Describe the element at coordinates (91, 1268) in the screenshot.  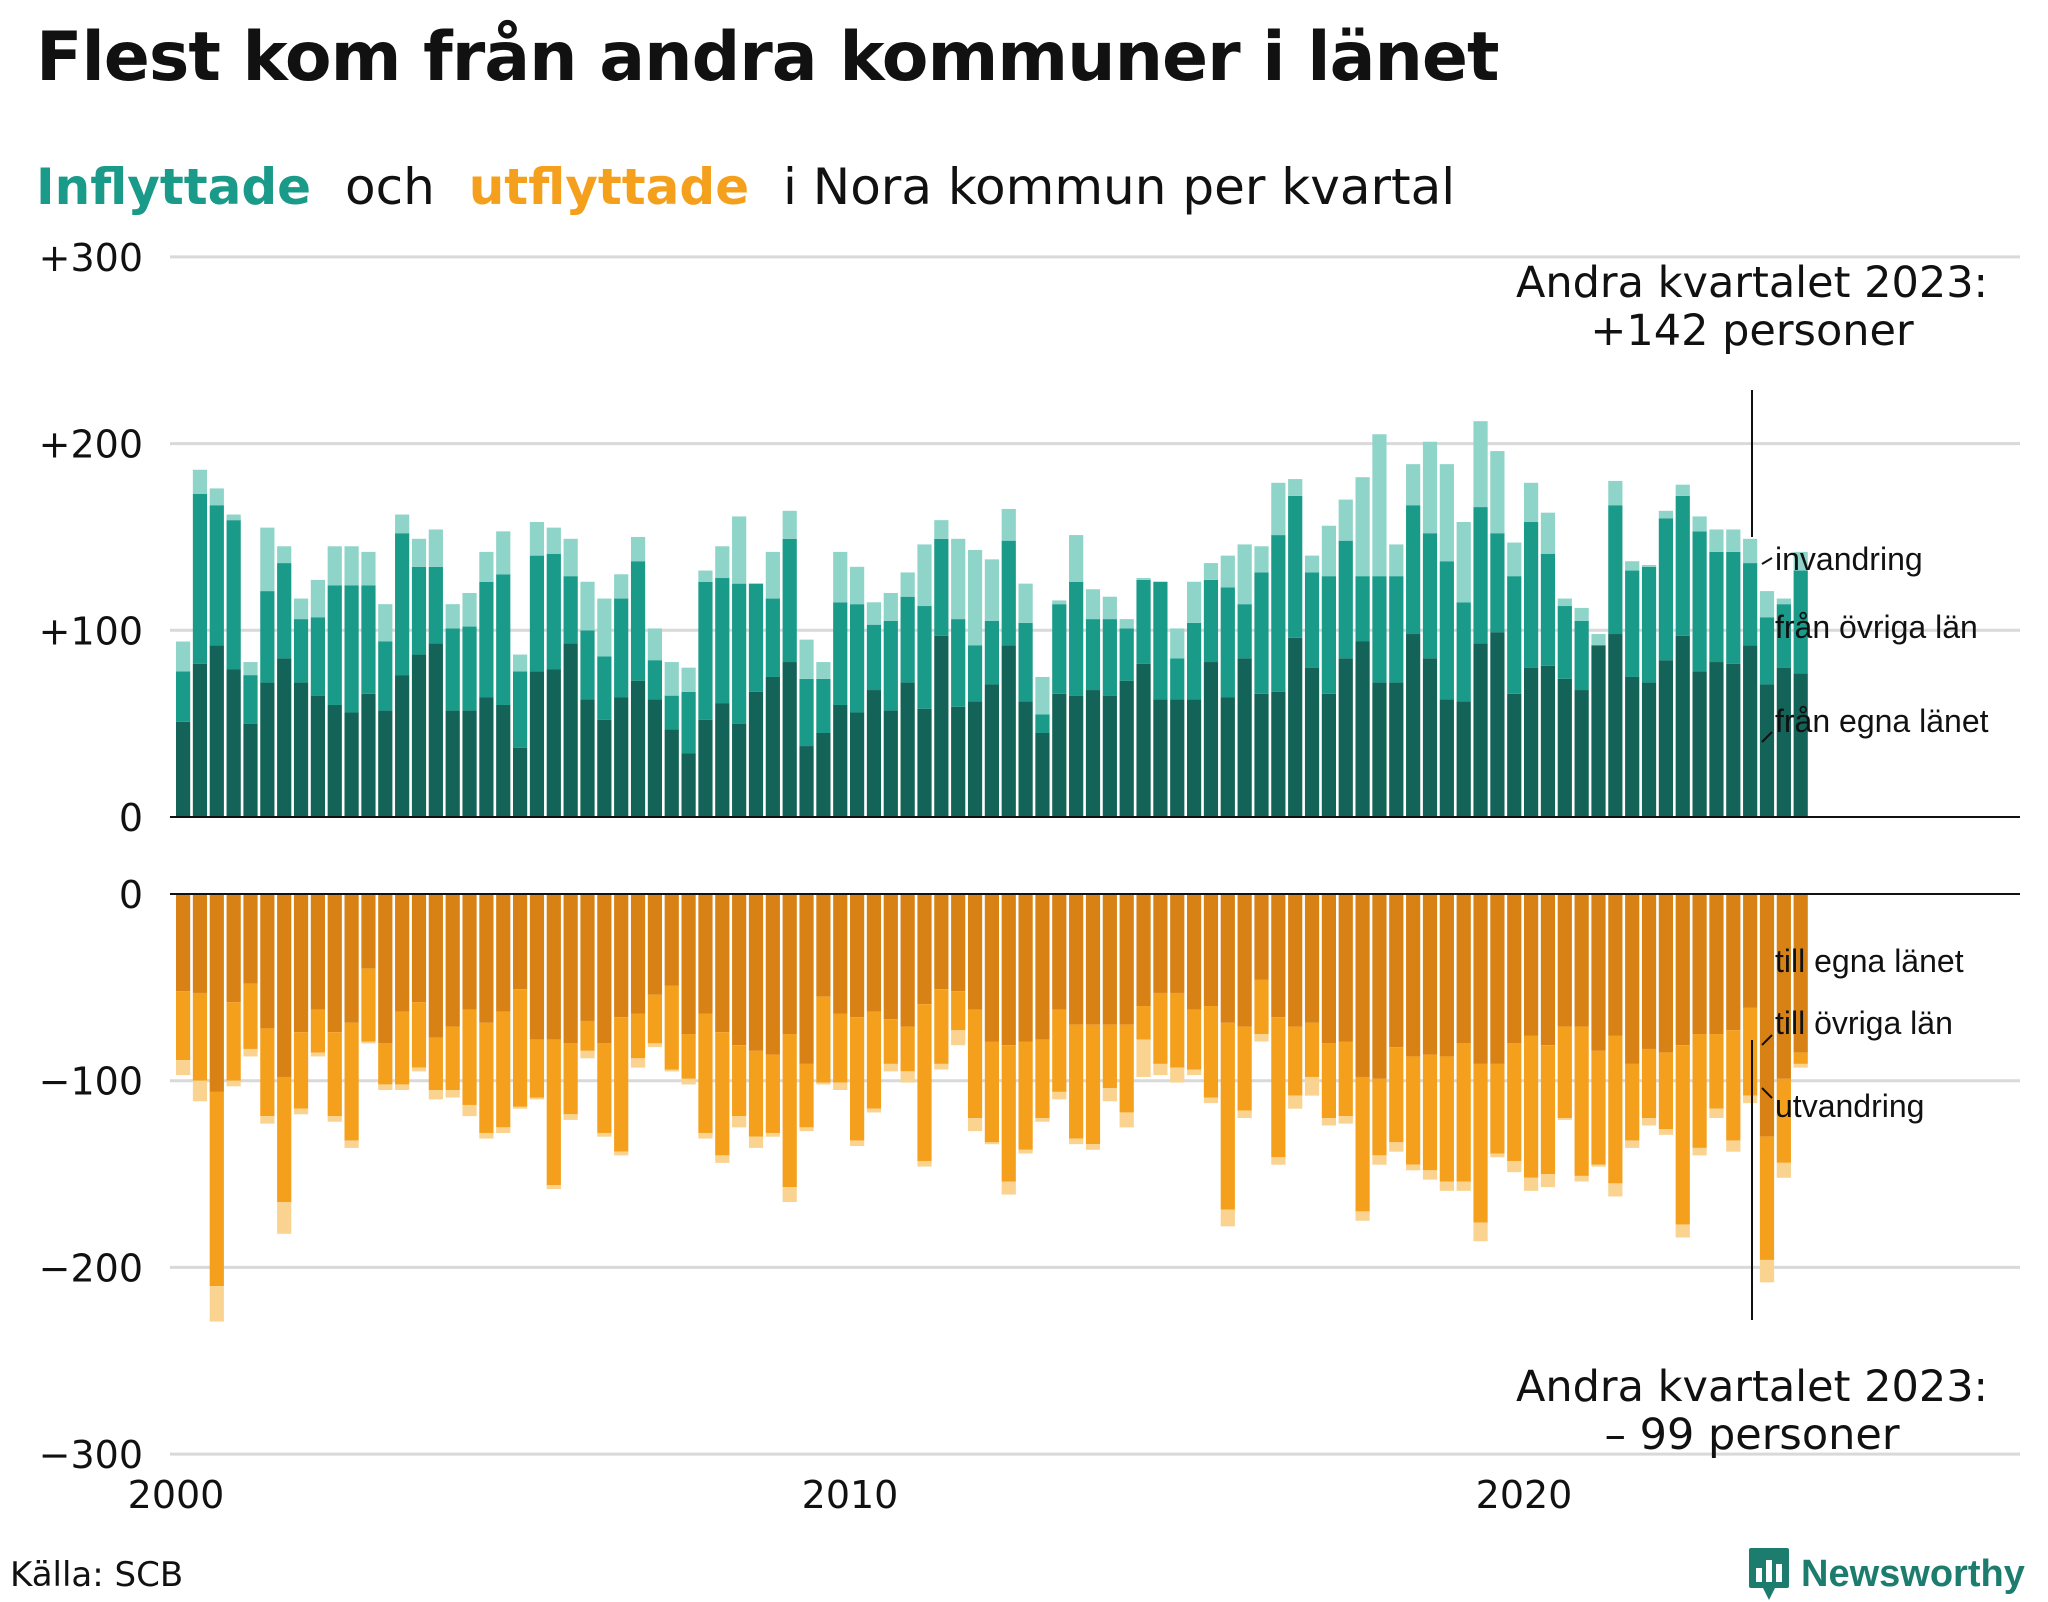
I see `y-tick-label-bottom: −200` at that location.